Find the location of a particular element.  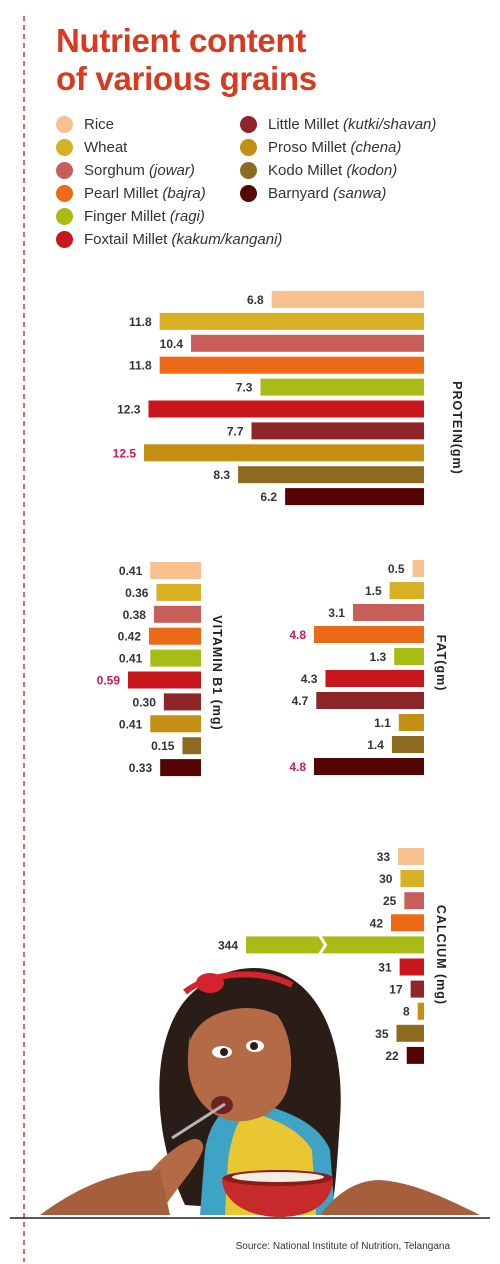

data-label: 35 is located at coordinates (382, 1034).